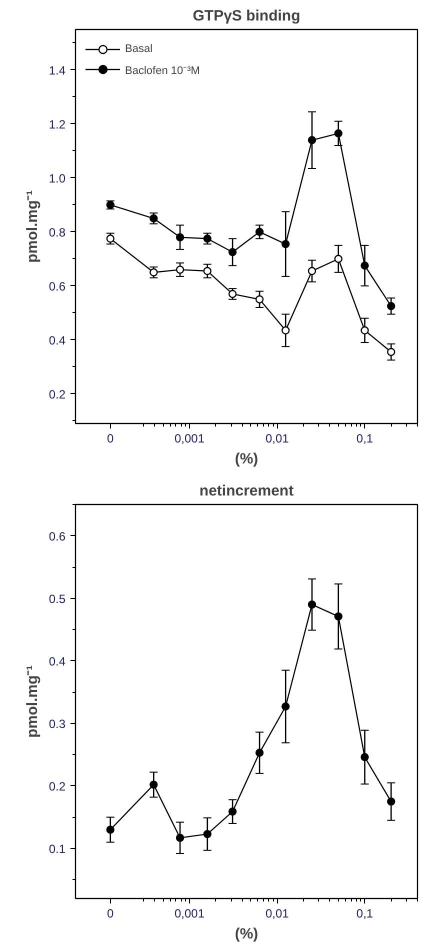 The height and width of the screenshot is (949, 437). Describe the element at coordinates (57, 124) in the screenshot. I see `y-tick-label: 1.2` at that location.